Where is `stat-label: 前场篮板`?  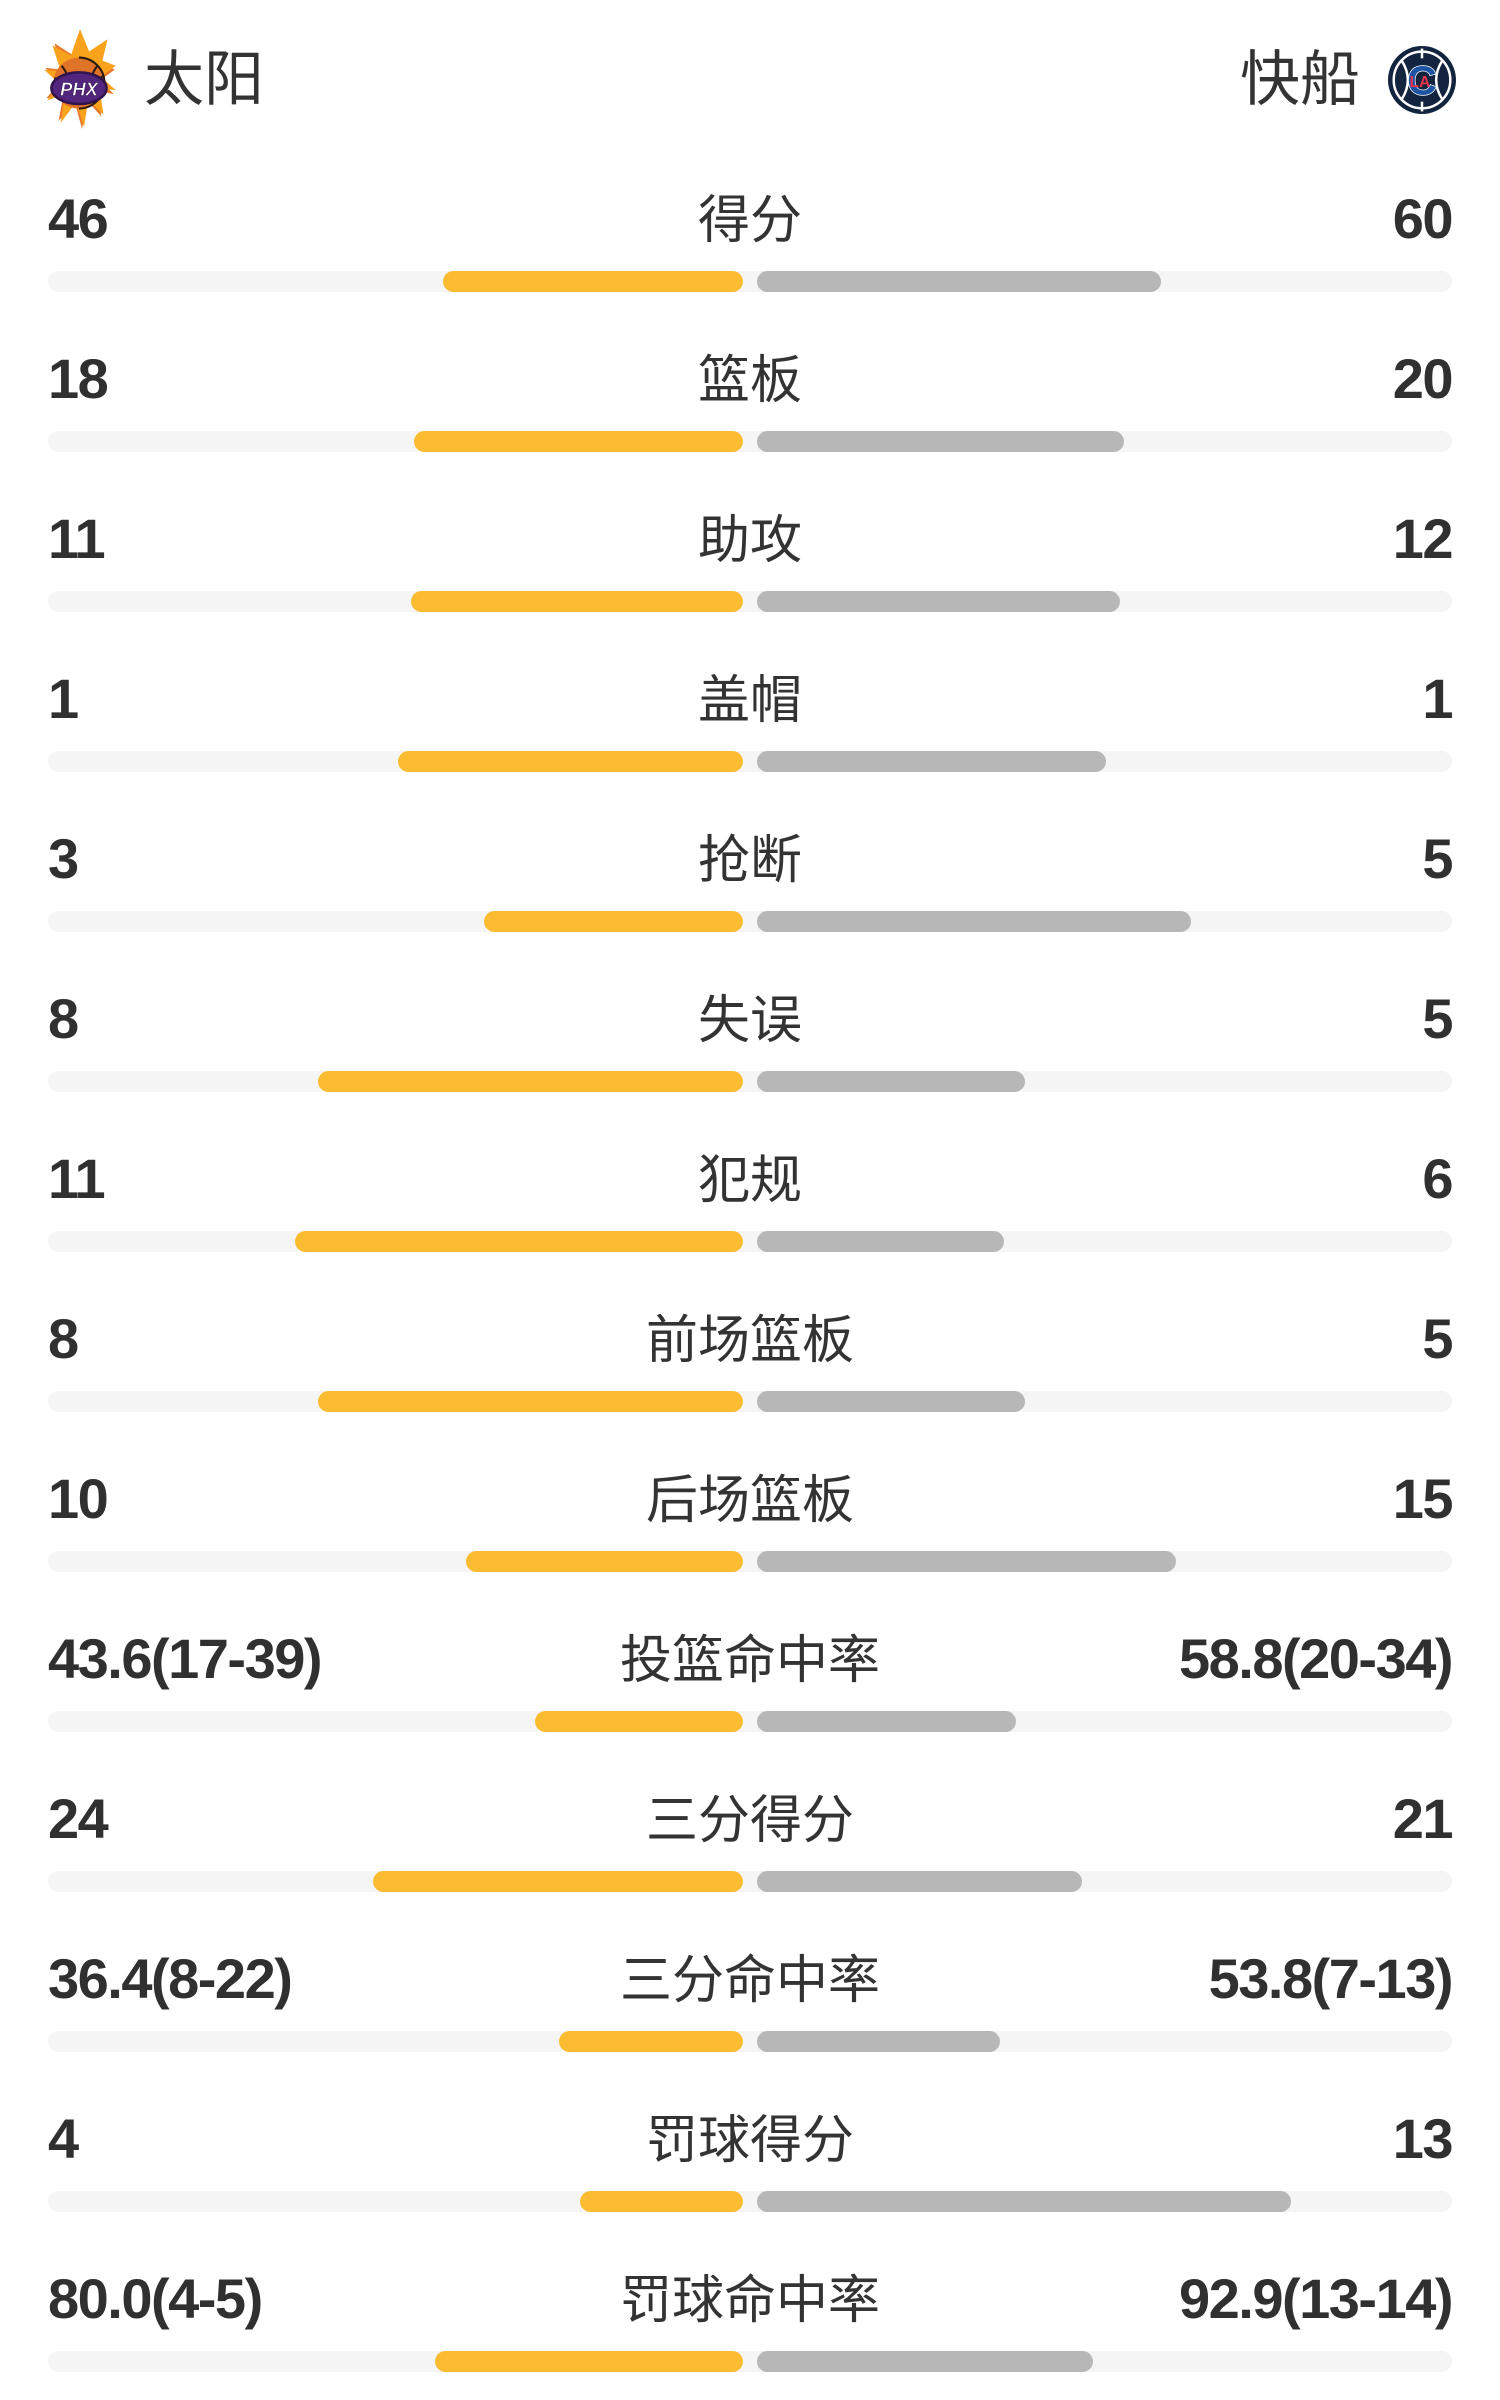
stat-label: 前场篮板 is located at coordinates (749, 1341).